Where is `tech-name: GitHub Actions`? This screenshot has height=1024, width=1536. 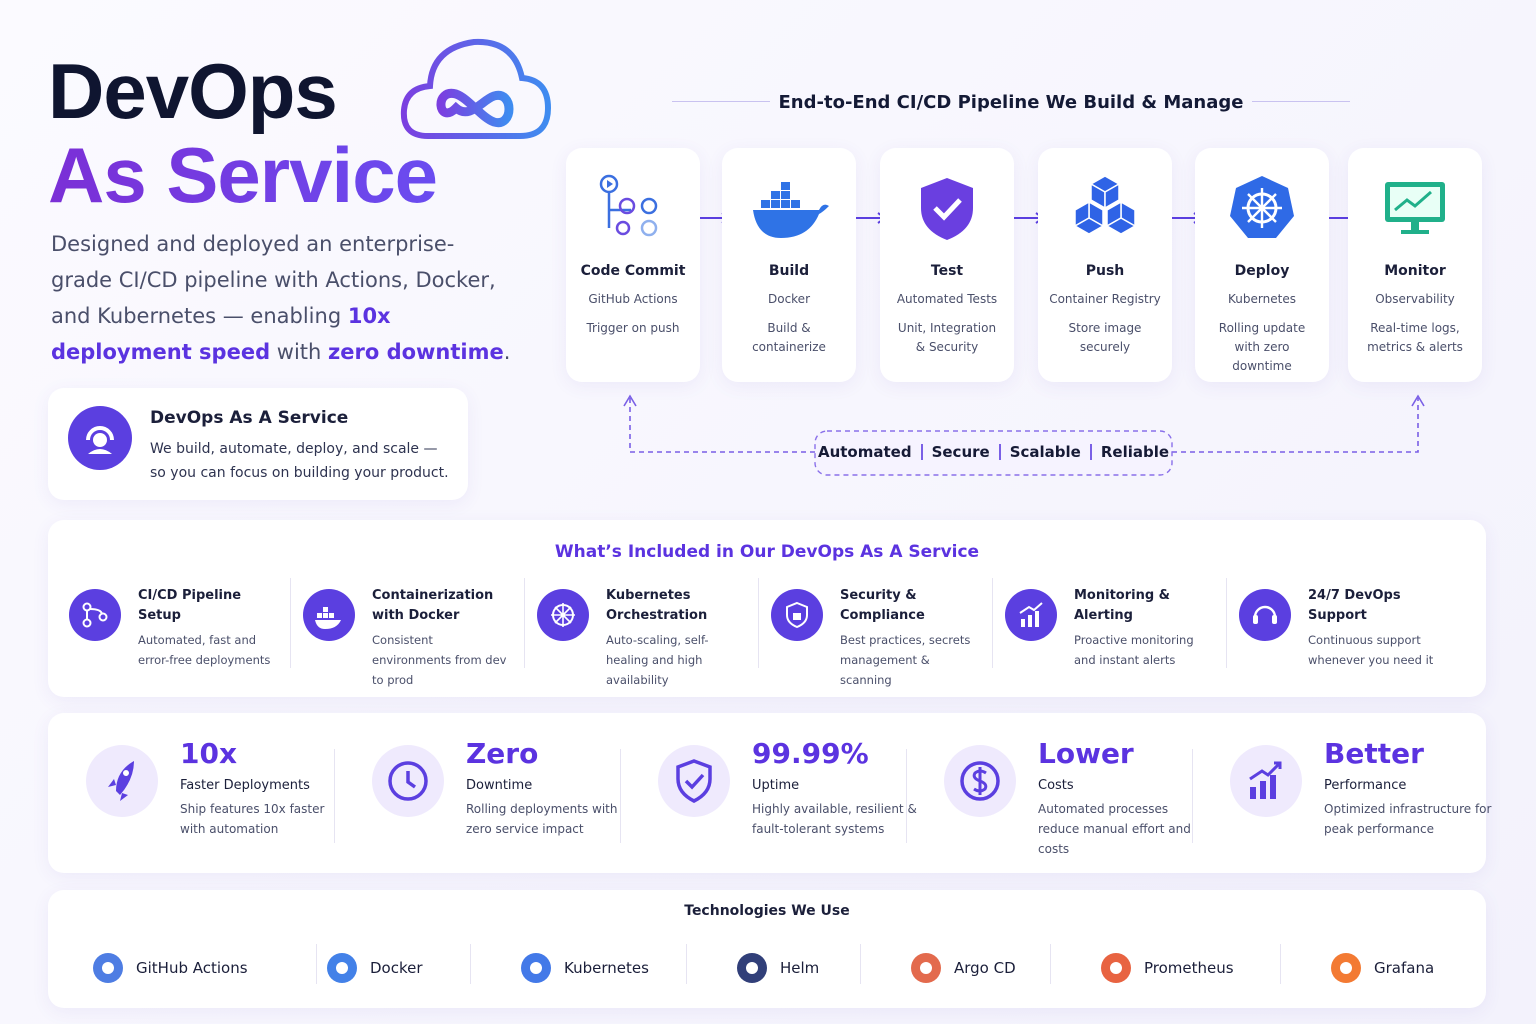
tech-name: GitHub Actions is located at coordinates (192, 968).